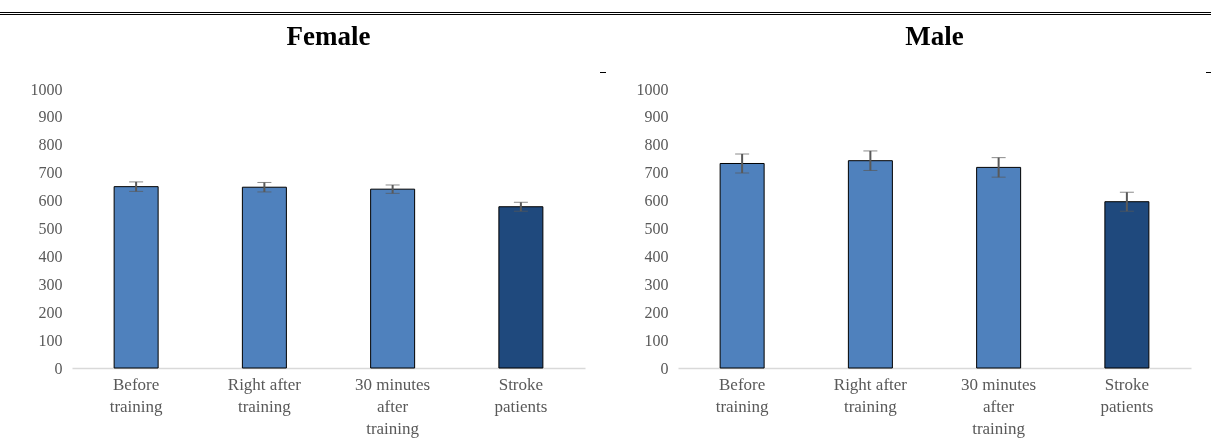 Image resolution: width=1211 pixels, height=441 pixels. What do you see at coordinates (328, 36) in the screenshot?
I see `chart-title: Female` at bounding box center [328, 36].